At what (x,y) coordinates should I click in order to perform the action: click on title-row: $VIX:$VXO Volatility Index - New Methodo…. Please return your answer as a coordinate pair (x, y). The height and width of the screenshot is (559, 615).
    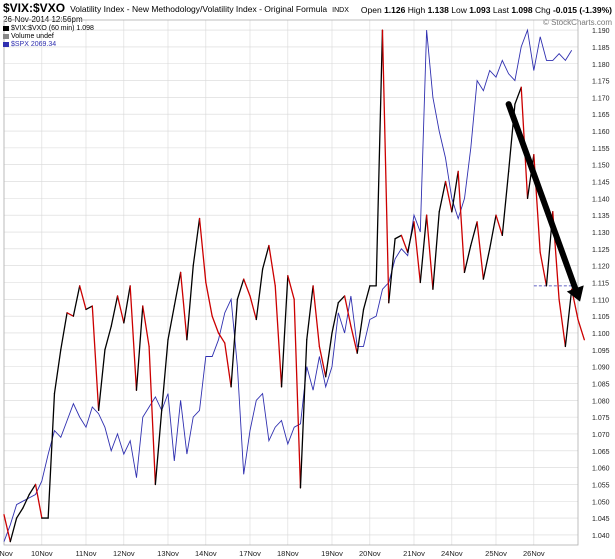
    Looking at the image, I should click on (307, 8).